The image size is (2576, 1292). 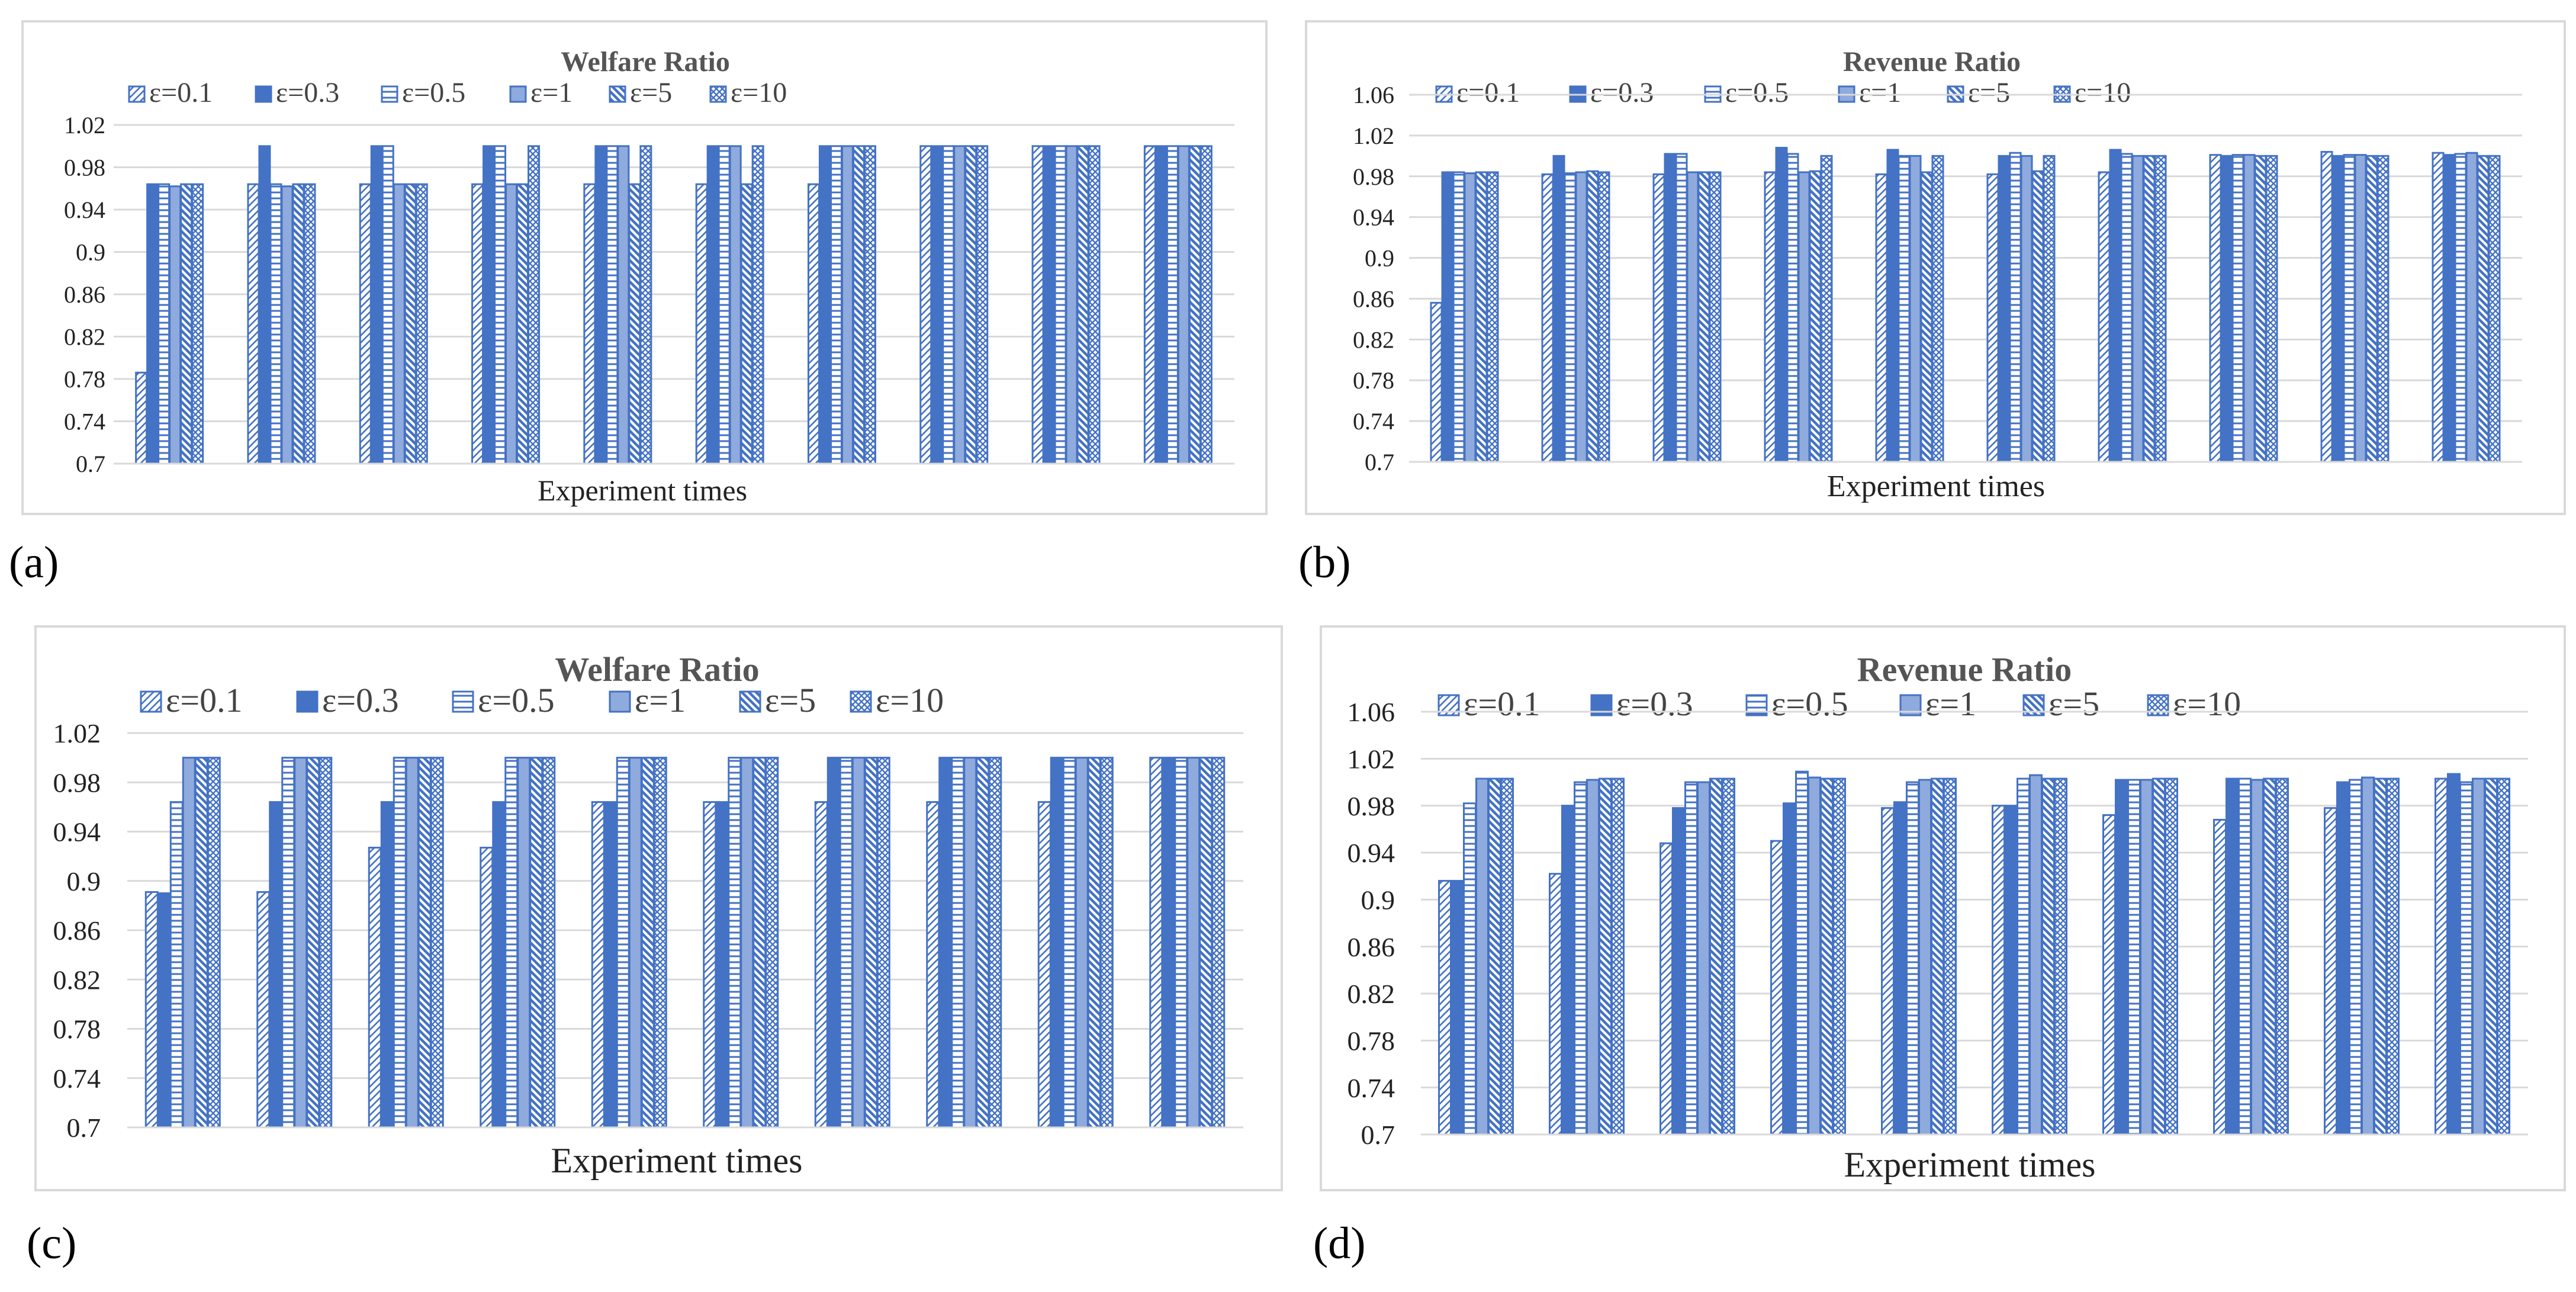 I want to click on y-axis-ticks: 1.06 1.02 0.98 0.94 0.9 0.86 0.82 0.78 0.74 0.7, so click(x=1374, y=278).